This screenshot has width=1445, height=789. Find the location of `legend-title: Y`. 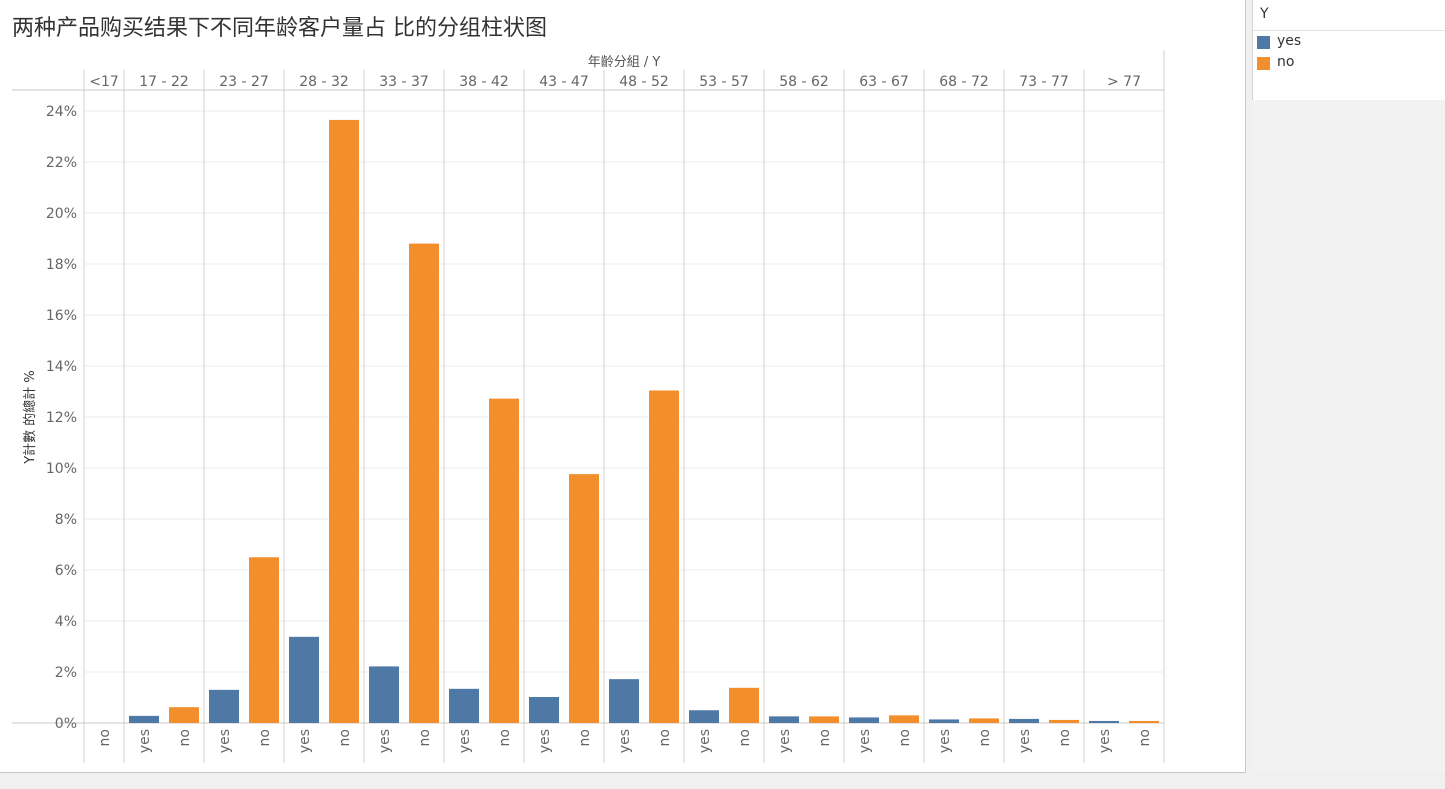

legend-title: Y is located at coordinates (1264, 14).